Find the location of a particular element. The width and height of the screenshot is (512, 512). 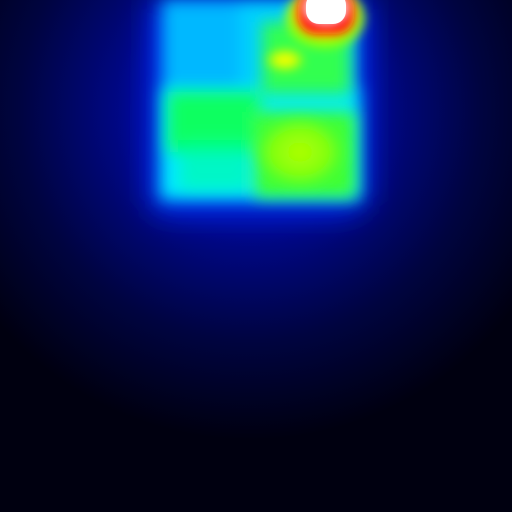

yellow-hotspot is located at coordinates (285, 60).